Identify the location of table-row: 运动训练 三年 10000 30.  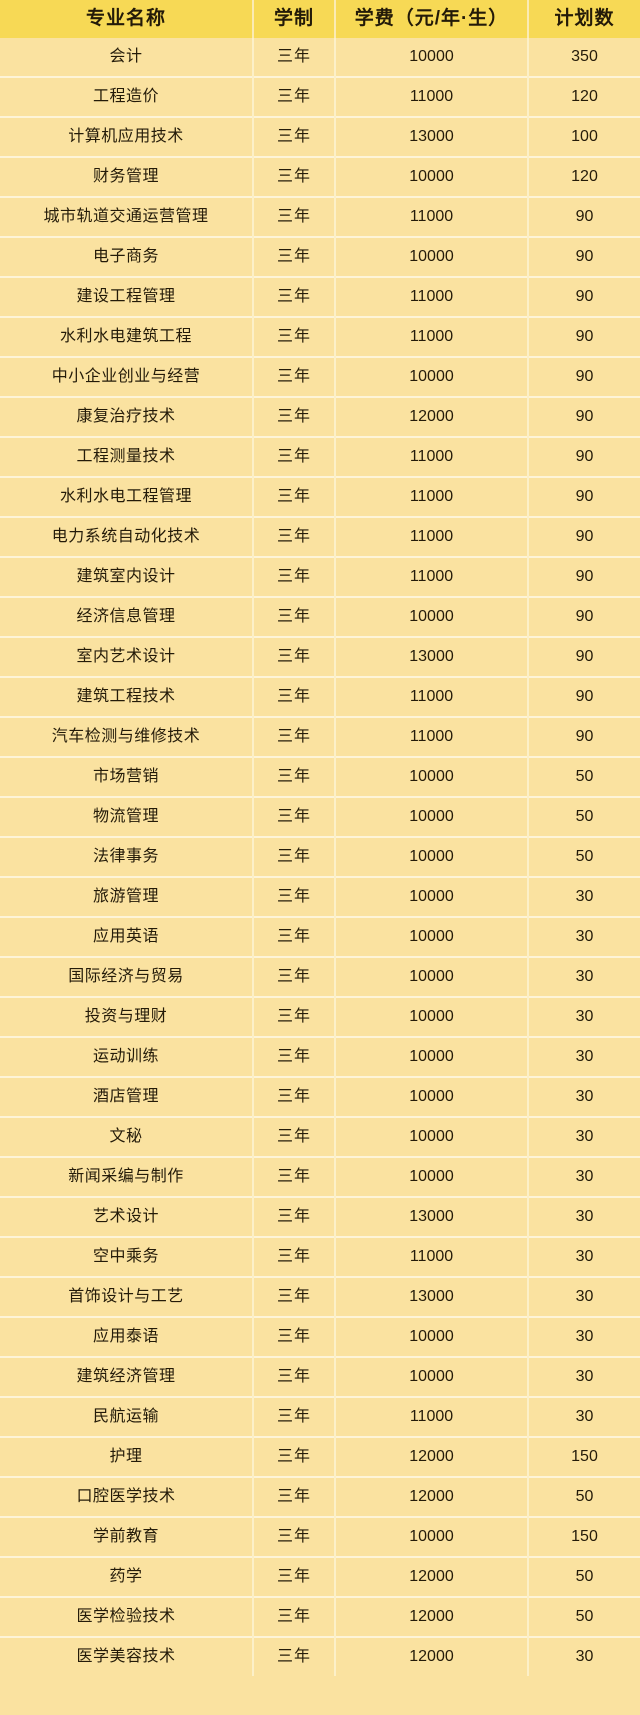
(320, 1056).